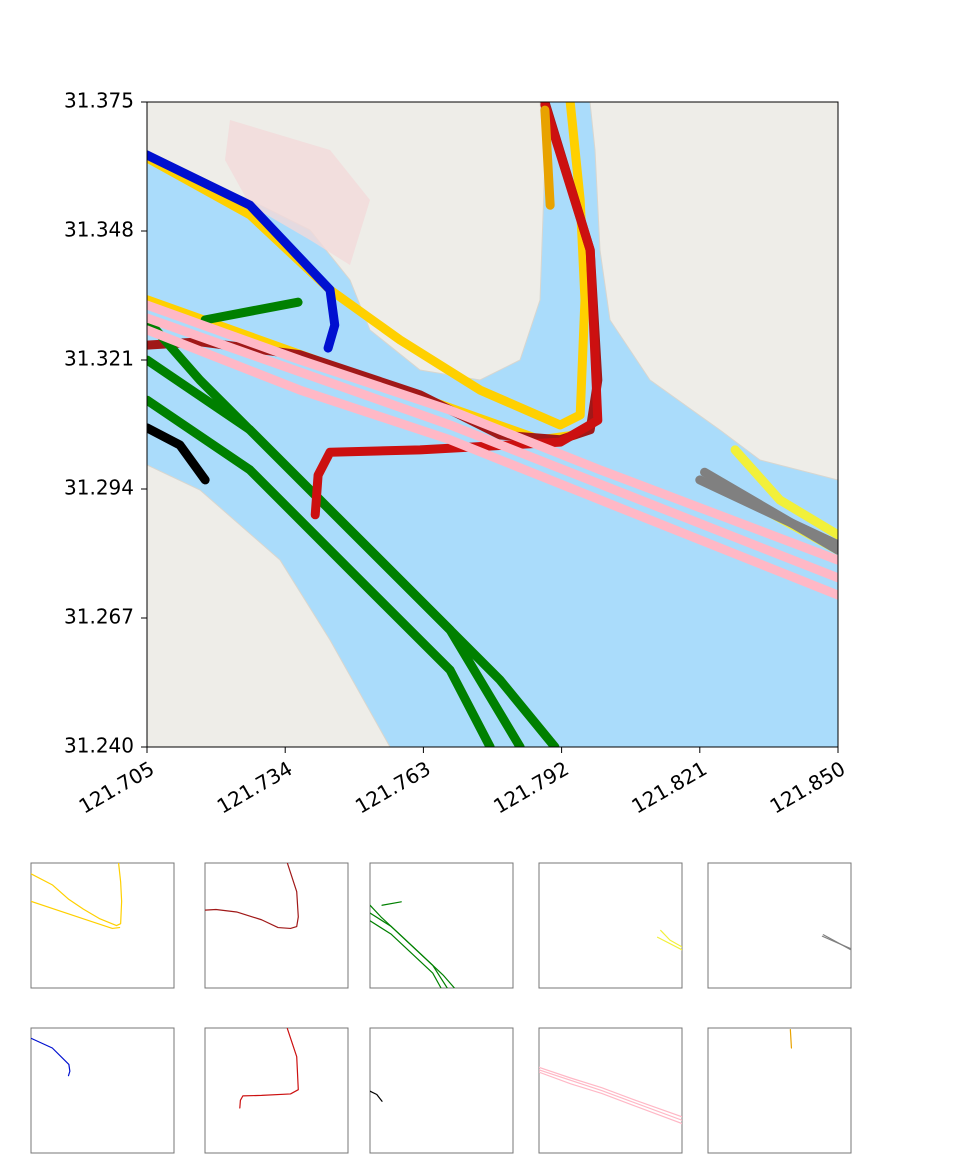 This screenshot has width=960, height=1171. I want to click on y-tick-label: 31.321, so click(99, 359).